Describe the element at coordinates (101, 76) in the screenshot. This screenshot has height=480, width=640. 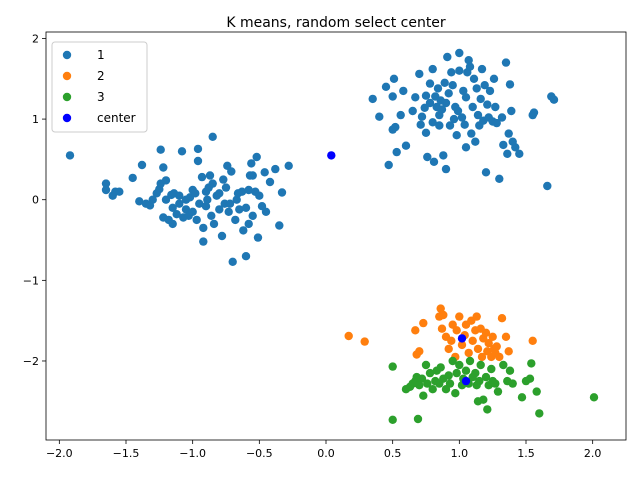
I see `legend-label: 2` at that location.